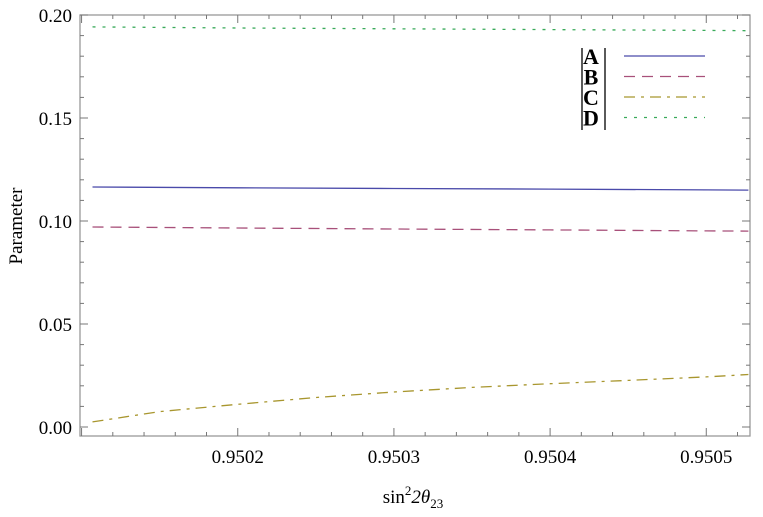 The image size is (763, 517). I want to click on series-line-a, so click(420, 188).